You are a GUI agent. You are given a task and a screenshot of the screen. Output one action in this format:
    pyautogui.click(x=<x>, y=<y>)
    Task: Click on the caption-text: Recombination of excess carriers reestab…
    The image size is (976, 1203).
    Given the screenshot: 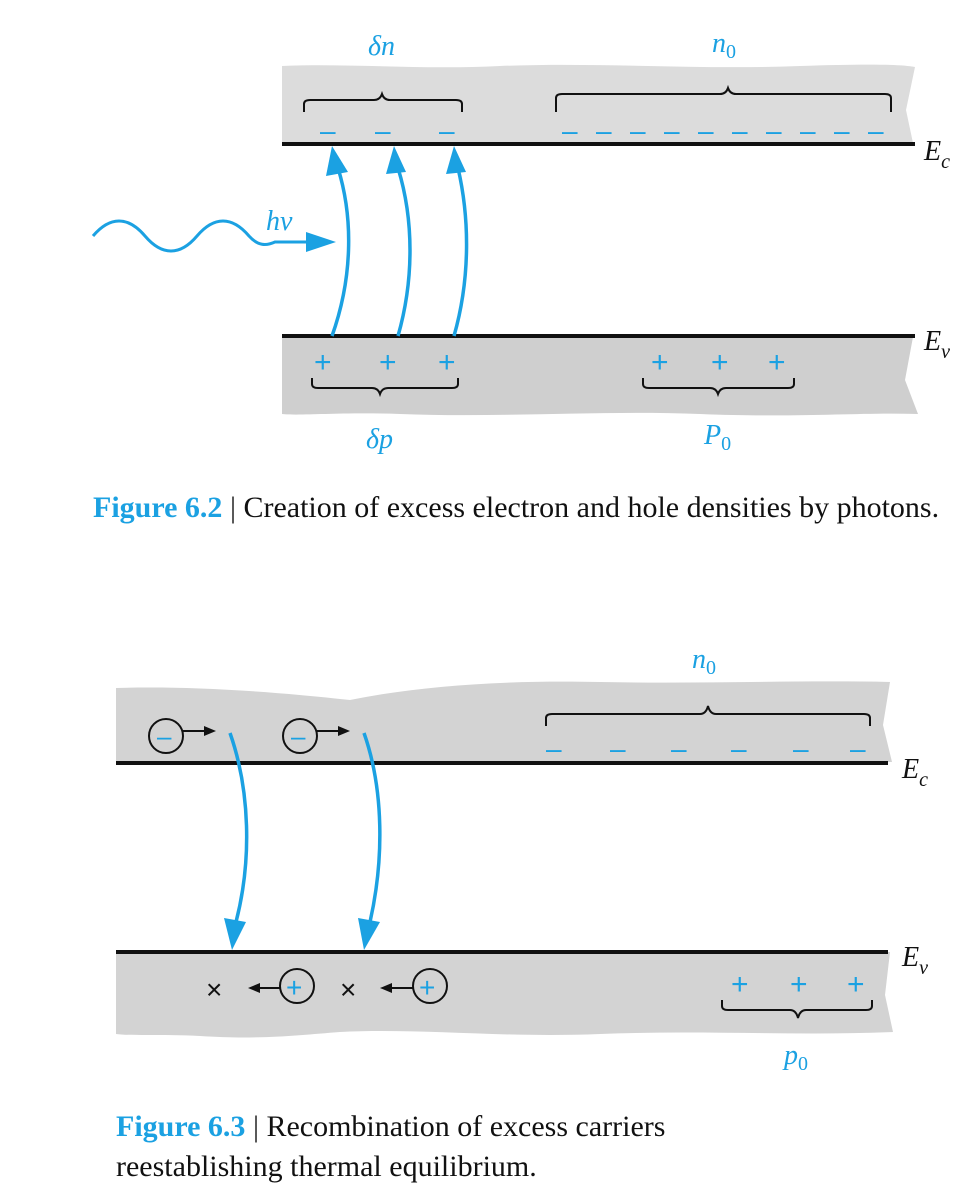 What is the action you would take?
    pyautogui.click(x=391, y=1146)
    